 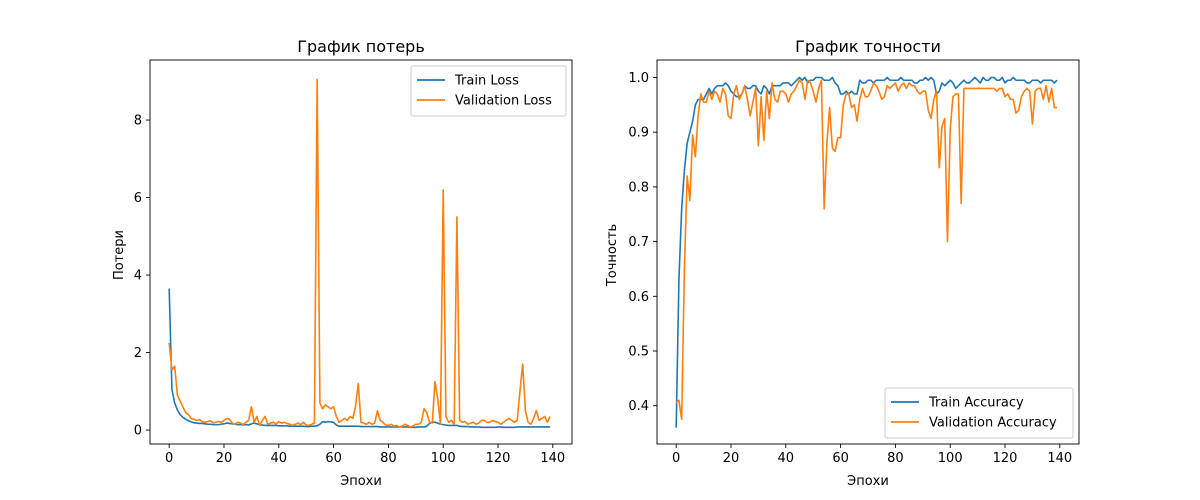 I want to click on accuracy-y-tick-label-6: 1.0, so click(x=638, y=78).